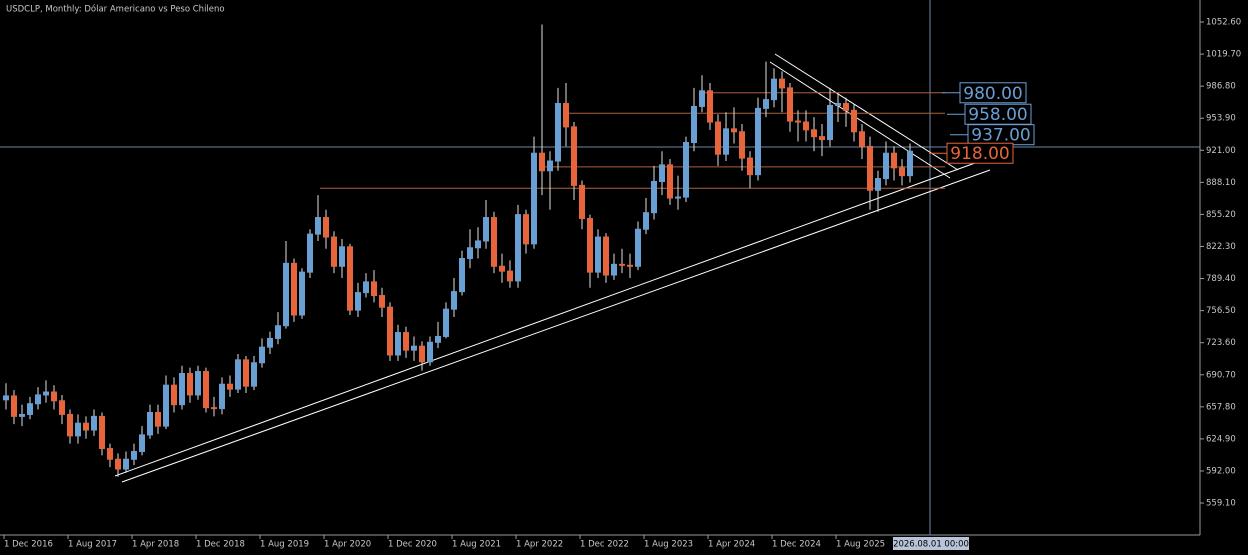 The image size is (1248, 555). What do you see at coordinates (1000, 136) in the screenshot?
I see `level-label: 937.00` at bounding box center [1000, 136].